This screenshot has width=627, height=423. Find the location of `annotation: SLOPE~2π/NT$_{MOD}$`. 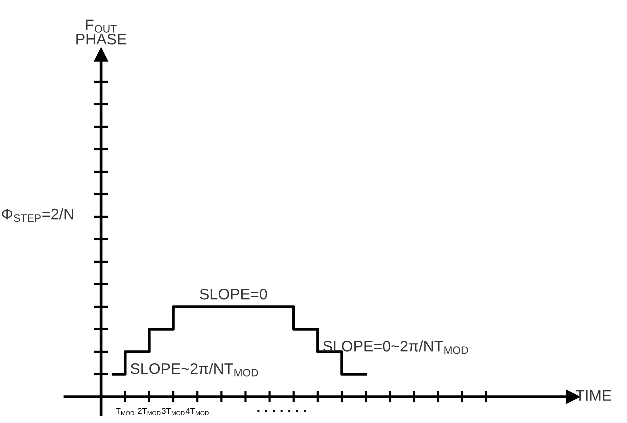

annotation: SLOPE~2π/NT$_{MOD}$ is located at coordinates (194, 370).